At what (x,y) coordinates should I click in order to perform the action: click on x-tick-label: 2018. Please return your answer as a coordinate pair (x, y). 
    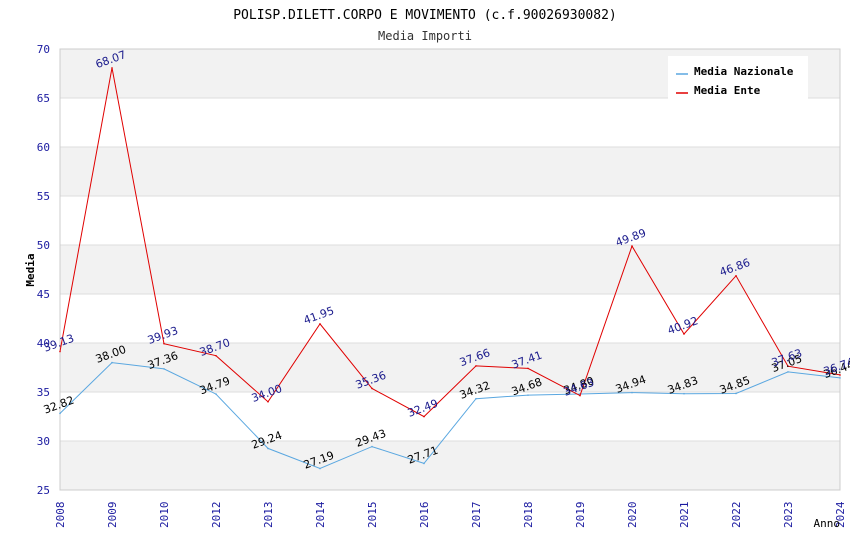
    Looking at the image, I should click on (528, 515).